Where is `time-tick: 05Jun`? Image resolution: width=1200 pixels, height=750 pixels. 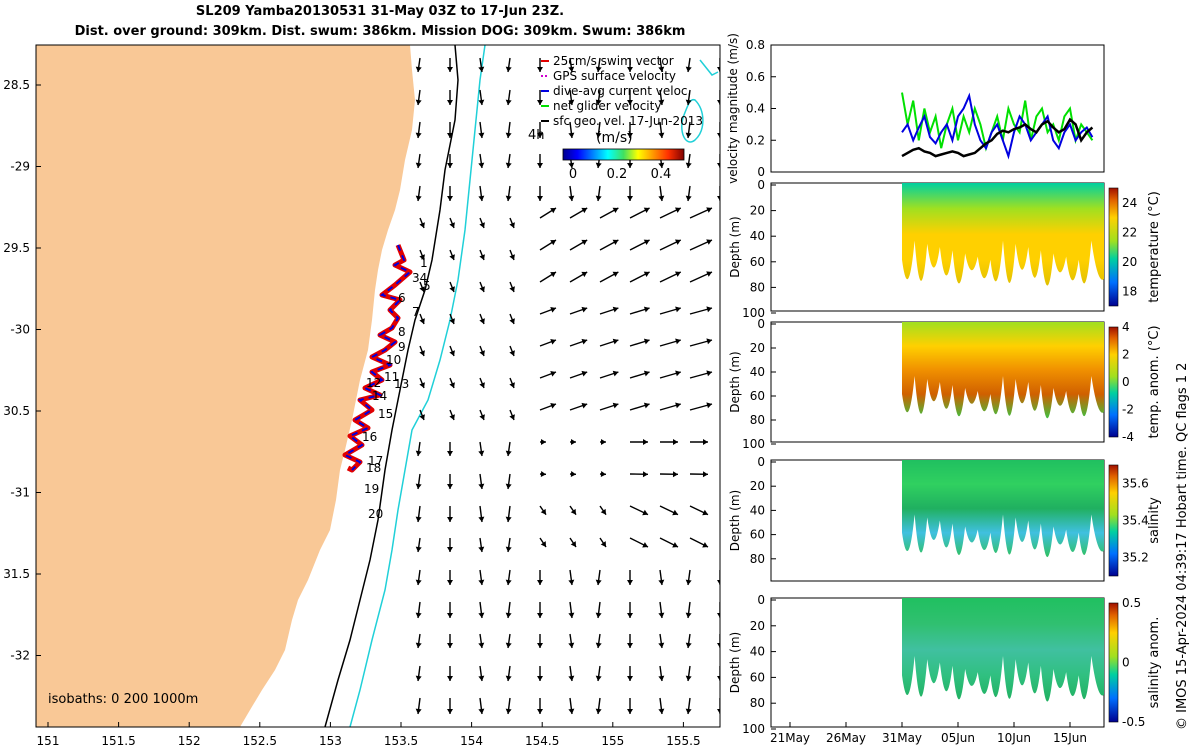
time-tick: 05Jun is located at coordinates (958, 738).